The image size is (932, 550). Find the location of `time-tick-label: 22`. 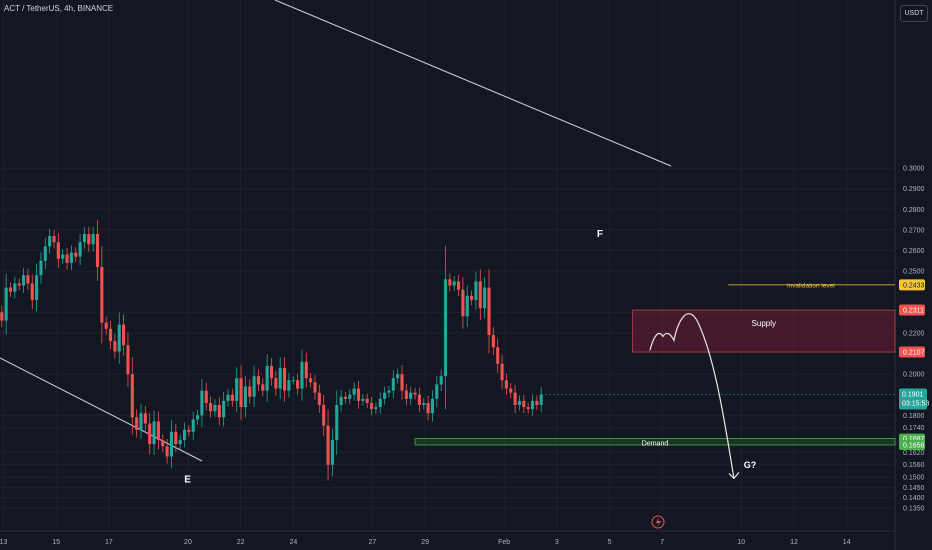

time-tick-label: 22 is located at coordinates (241, 542).